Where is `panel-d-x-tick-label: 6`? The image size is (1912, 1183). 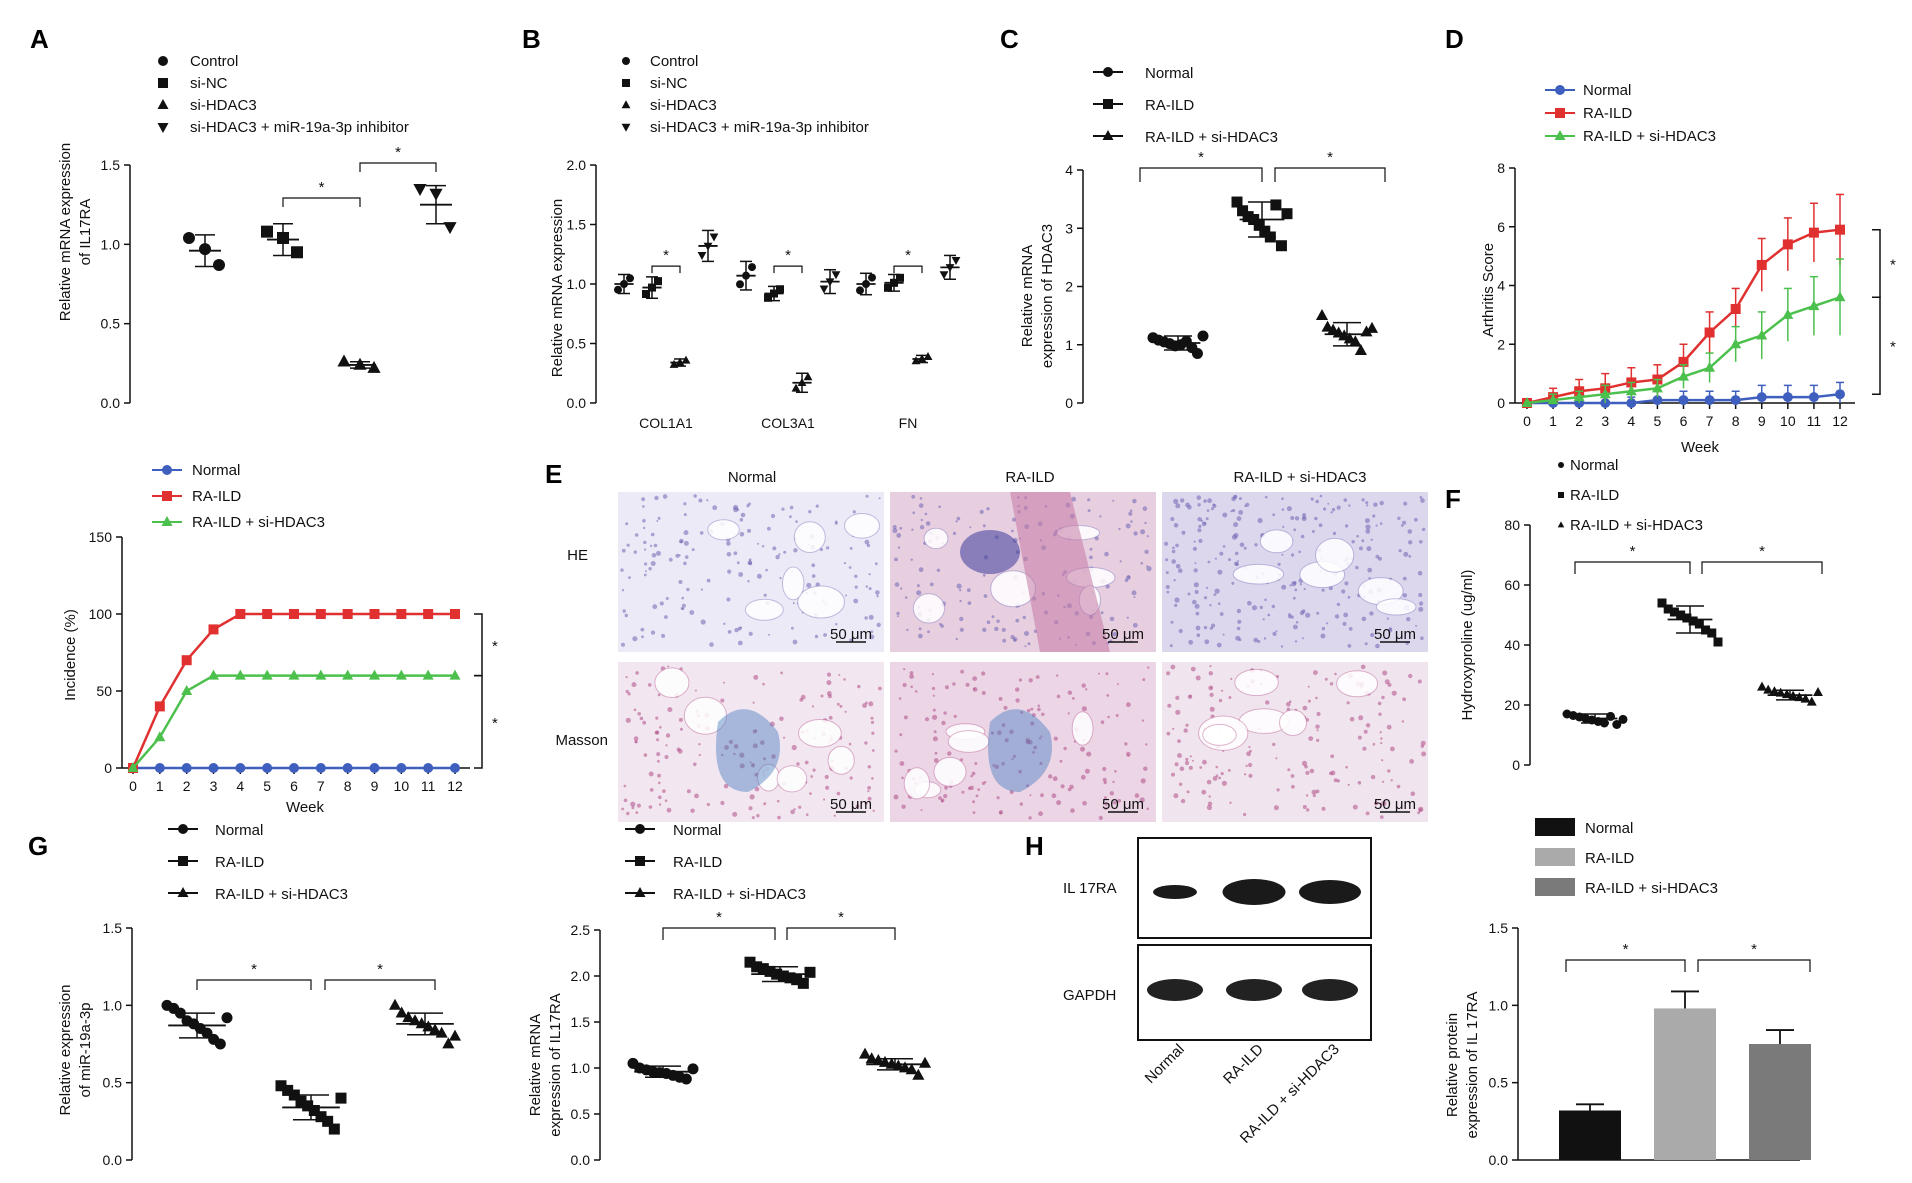
panel-d-x-tick-label: 6 is located at coordinates (1684, 421).